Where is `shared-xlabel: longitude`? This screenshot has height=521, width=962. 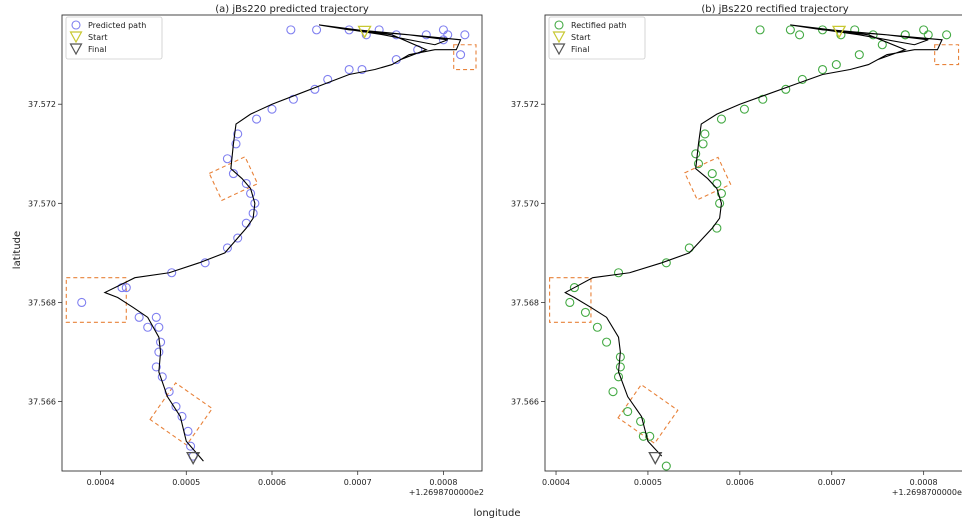
shared-xlabel: longitude is located at coordinates (496, 513).